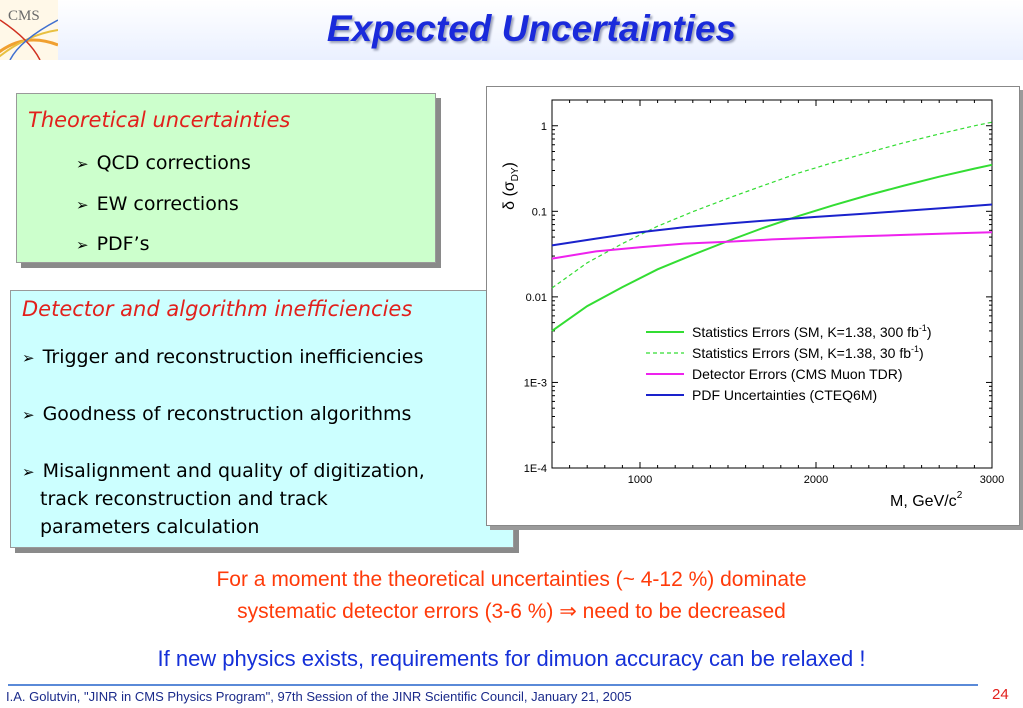 Image resolution: width=1023 pixels, height=708 pixels. What do you see at coordinates (812, 331) in the screenshot?
I see `legend-label-0: Statistics Errors (SM, K=1.38, 300 fb-1)` at bounding box center [812, 331].